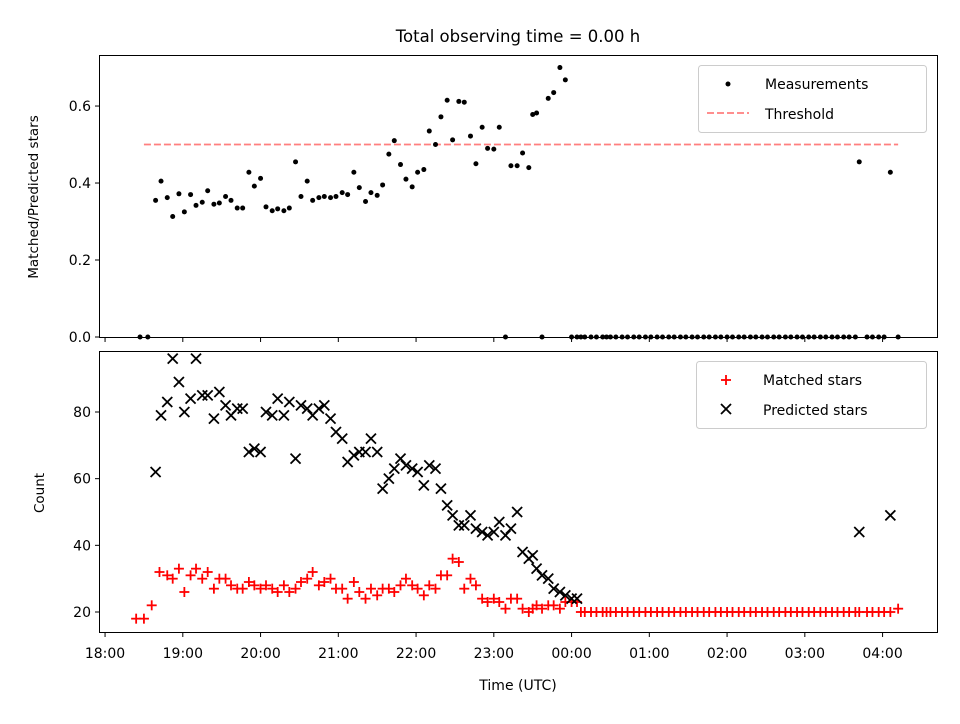  What do you see at coordinates (799, 115) in the screenshot?
I see `legend-threshold-label: Threshold` at bounding box center [799, 115].